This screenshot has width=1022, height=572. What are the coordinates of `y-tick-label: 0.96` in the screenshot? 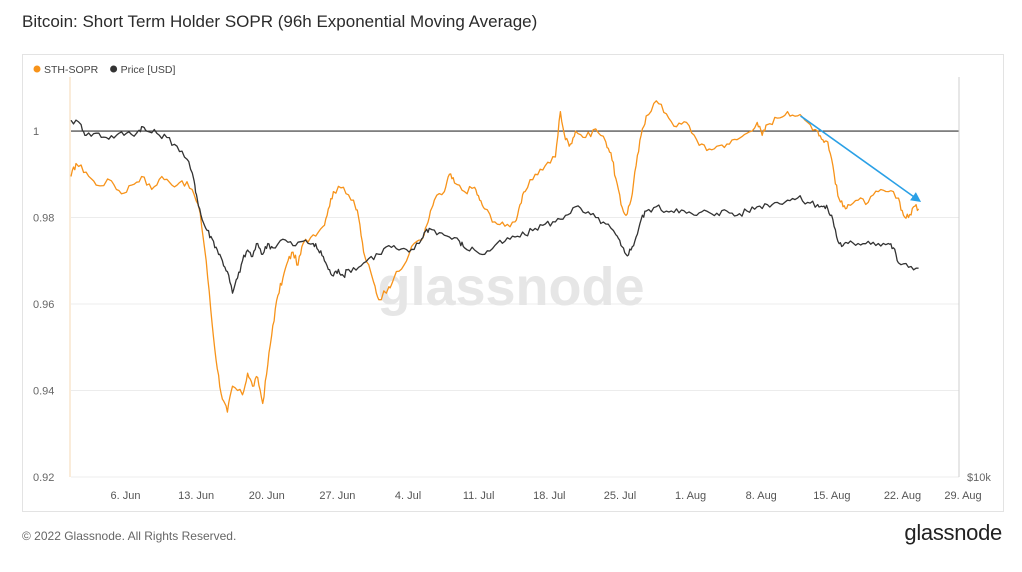 It's located at (43, 305).